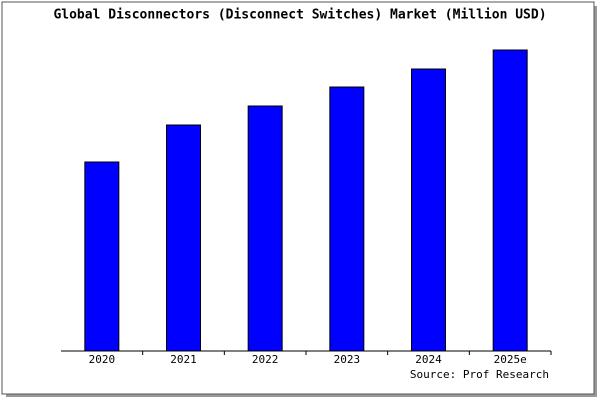 The image size is (600, 400). What do you see at coordinates (102, 359) in the screenshot?
I see `x-tick-label: 2020` at bounding box center [102, 359].